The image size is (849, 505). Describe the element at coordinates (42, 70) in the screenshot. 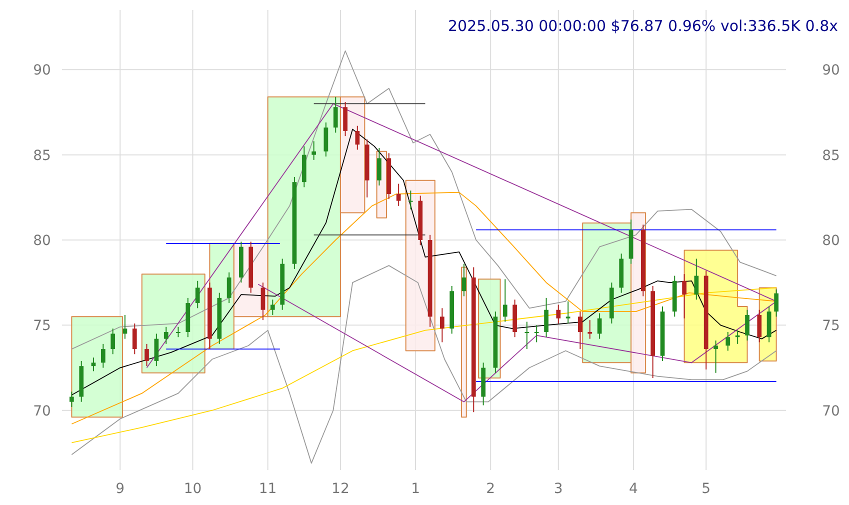

I see `y-tick-label: 90` at that location.